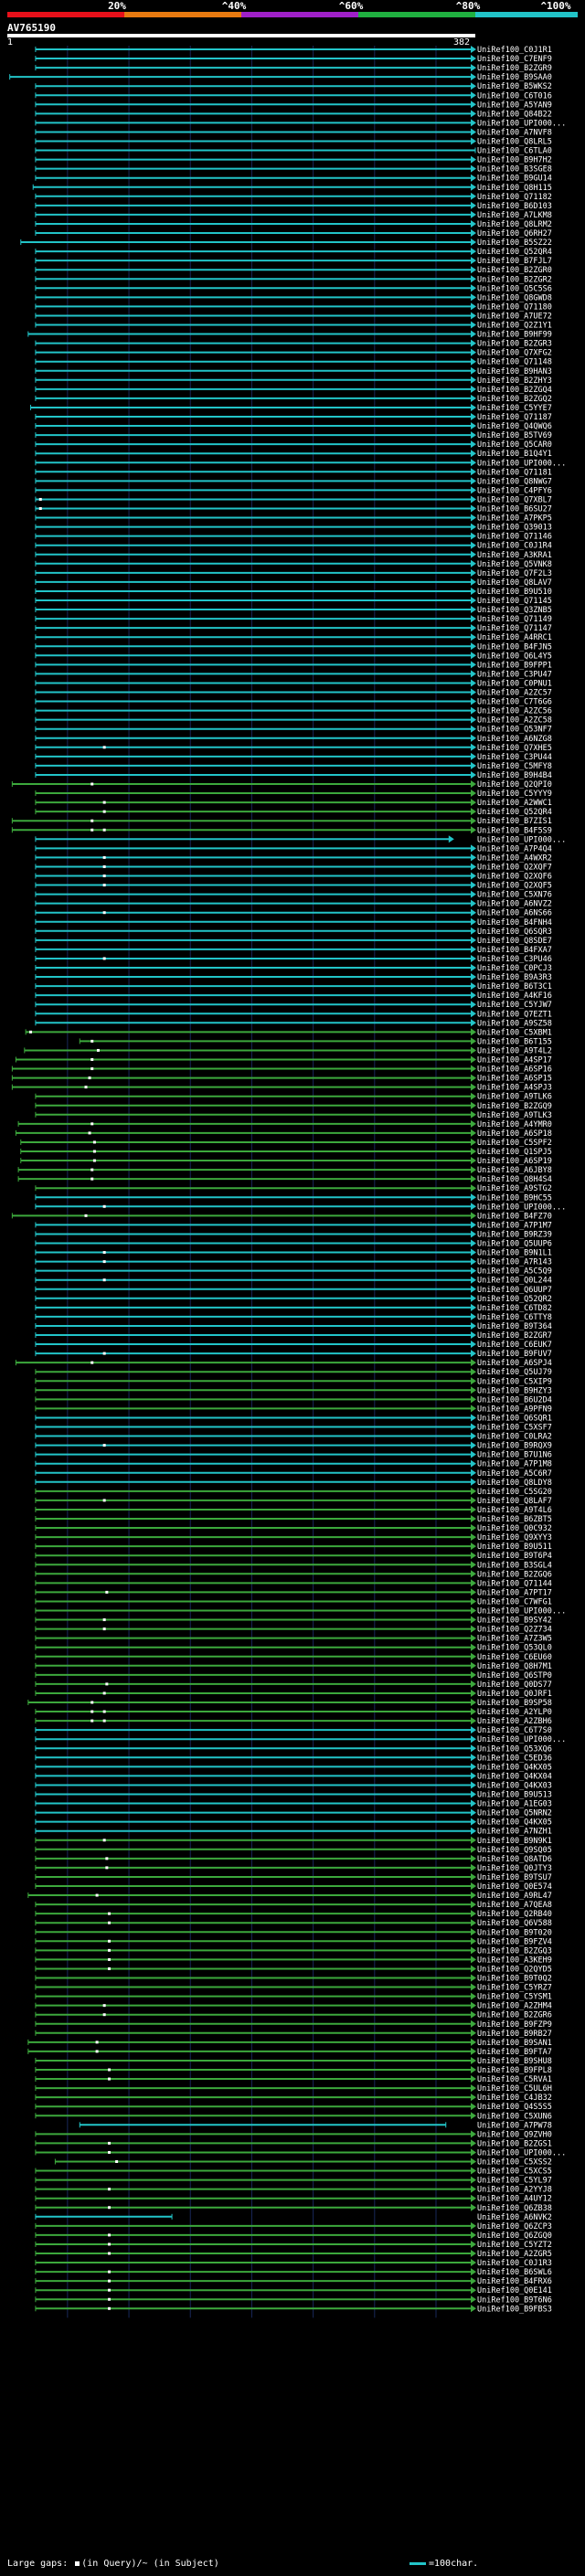 Image resolution: width=585 pixels, height=2576 pixels. Describe the element at coordinates (294, 1694) in the screenshot. I see `hit-row: UniRef100_Q0JRF1` at that location.